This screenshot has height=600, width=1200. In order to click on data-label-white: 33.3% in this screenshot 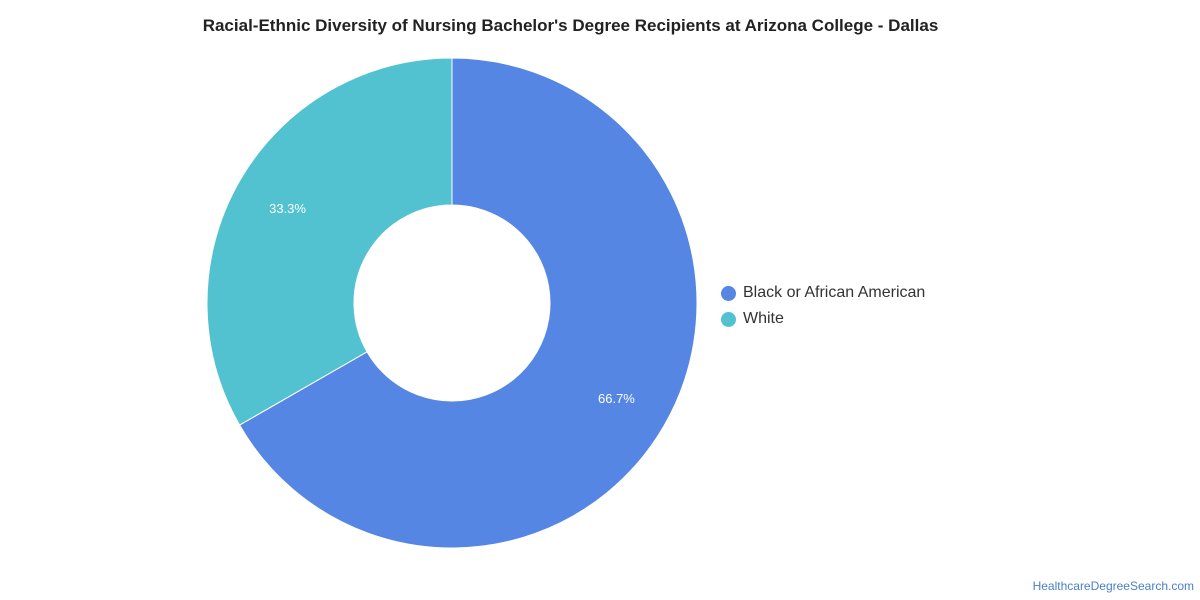, I will do `click(287, 208)`.